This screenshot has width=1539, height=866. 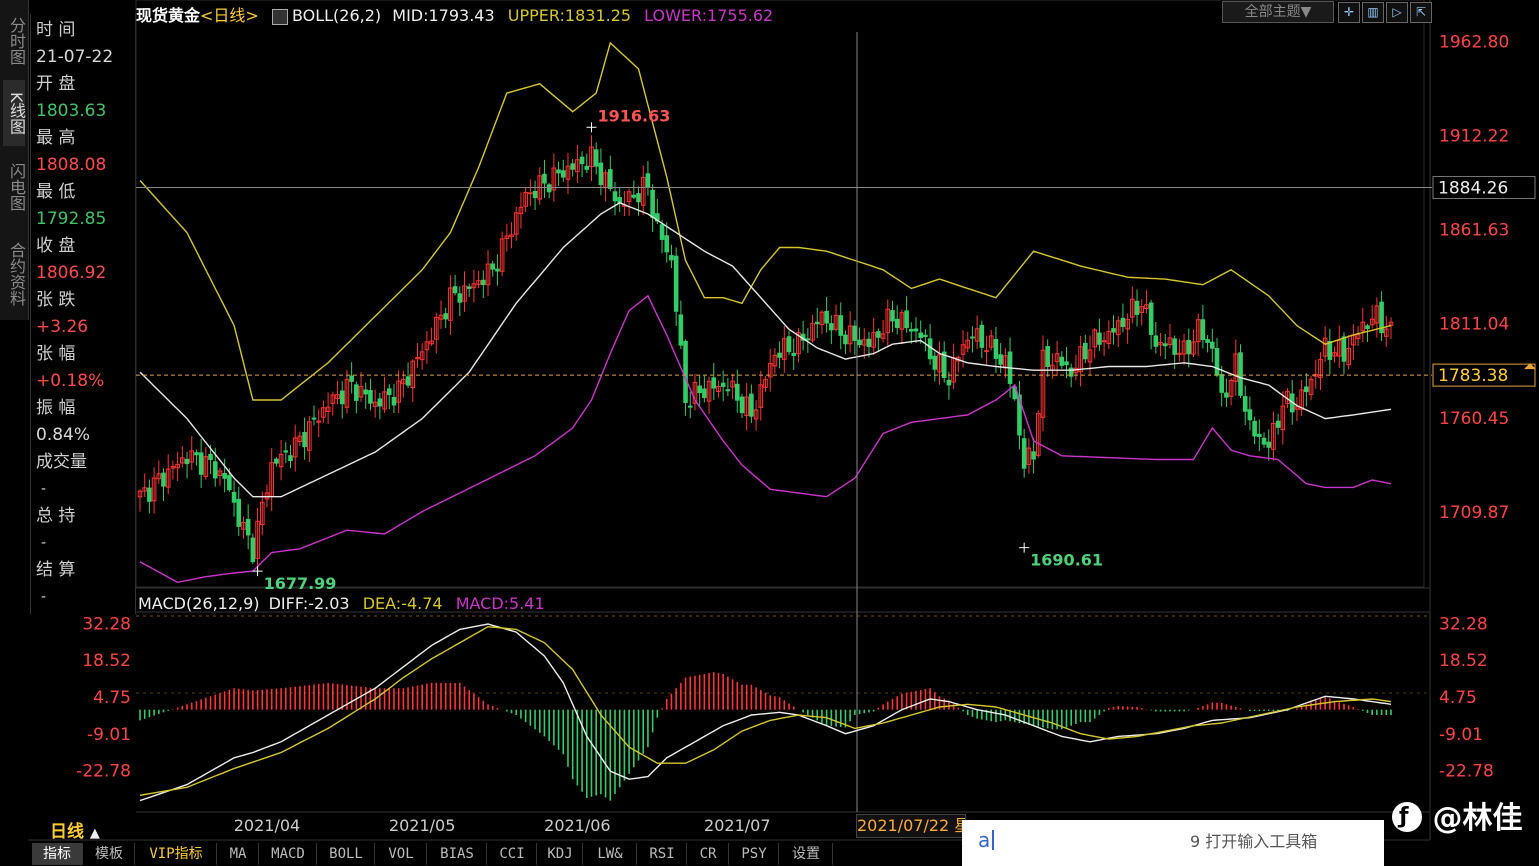 What do you see at coordinates (57, 854) in the screenshot?
I see `indicator-tab: 指标` at bounding box center [57, 854].